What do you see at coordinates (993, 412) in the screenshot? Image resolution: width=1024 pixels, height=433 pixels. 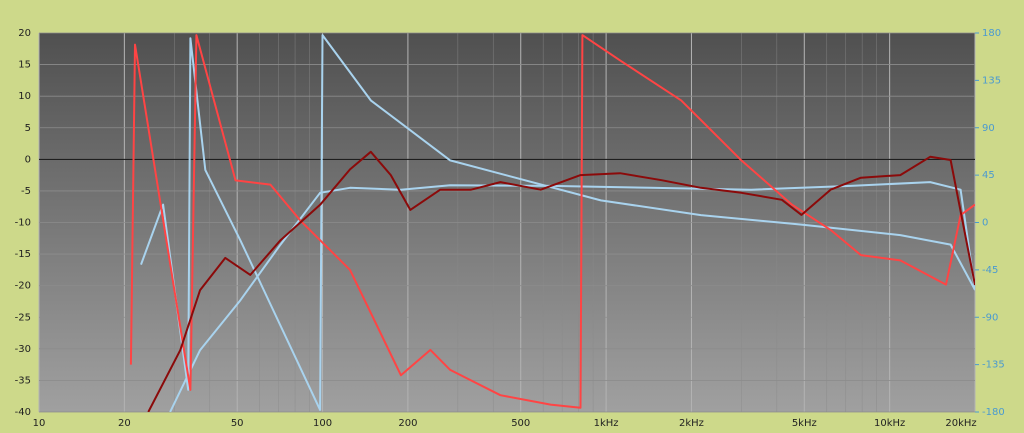 I see `y2-tick-label: -180` at bounding box center [993, 412].